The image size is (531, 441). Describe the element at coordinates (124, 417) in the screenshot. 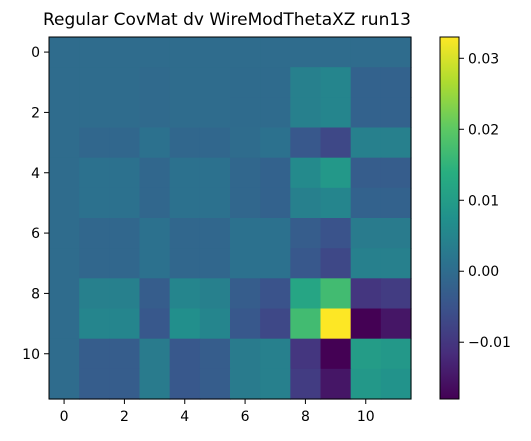

I see `x-tick-label: 2` at that location.